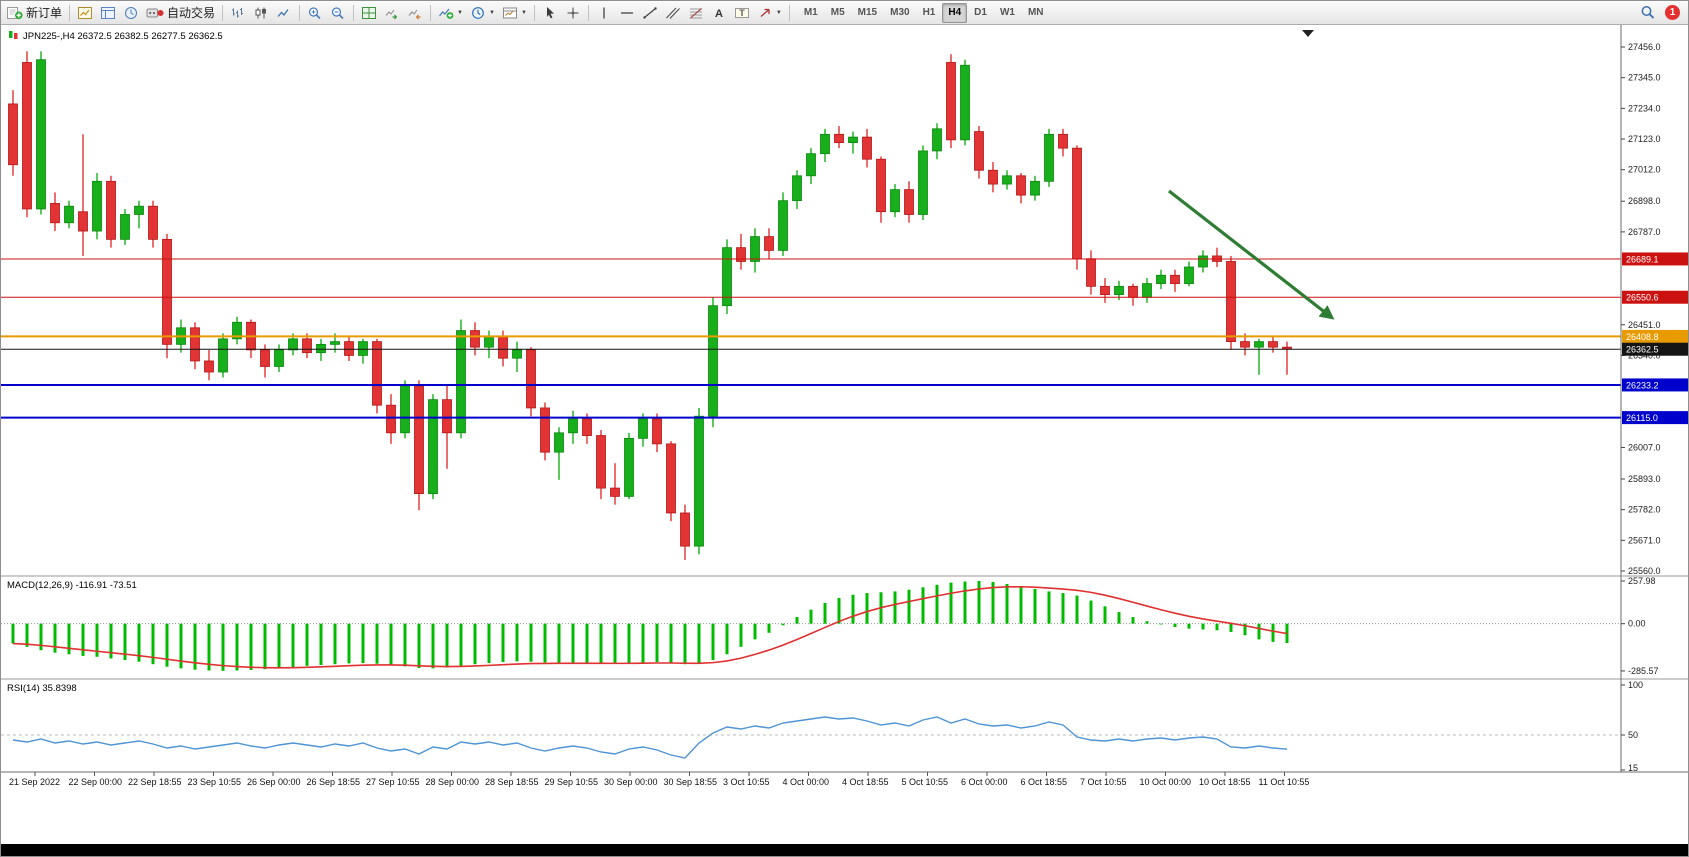  Describe the element at coordinates (1655, 398) in the screenshot. I see `price-axis` at that location.